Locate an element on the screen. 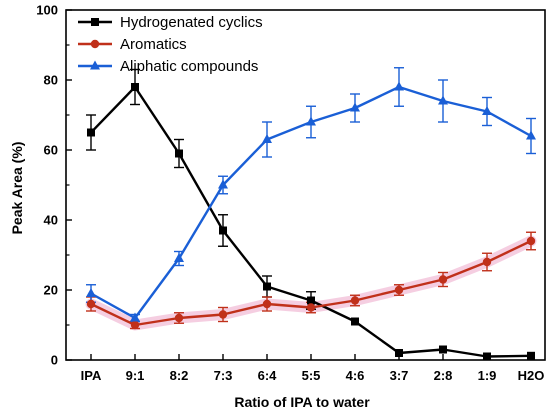 The width and height of the screenshot is (550, 415). y-tick-label: 40 is located at coordinates (51, 220).